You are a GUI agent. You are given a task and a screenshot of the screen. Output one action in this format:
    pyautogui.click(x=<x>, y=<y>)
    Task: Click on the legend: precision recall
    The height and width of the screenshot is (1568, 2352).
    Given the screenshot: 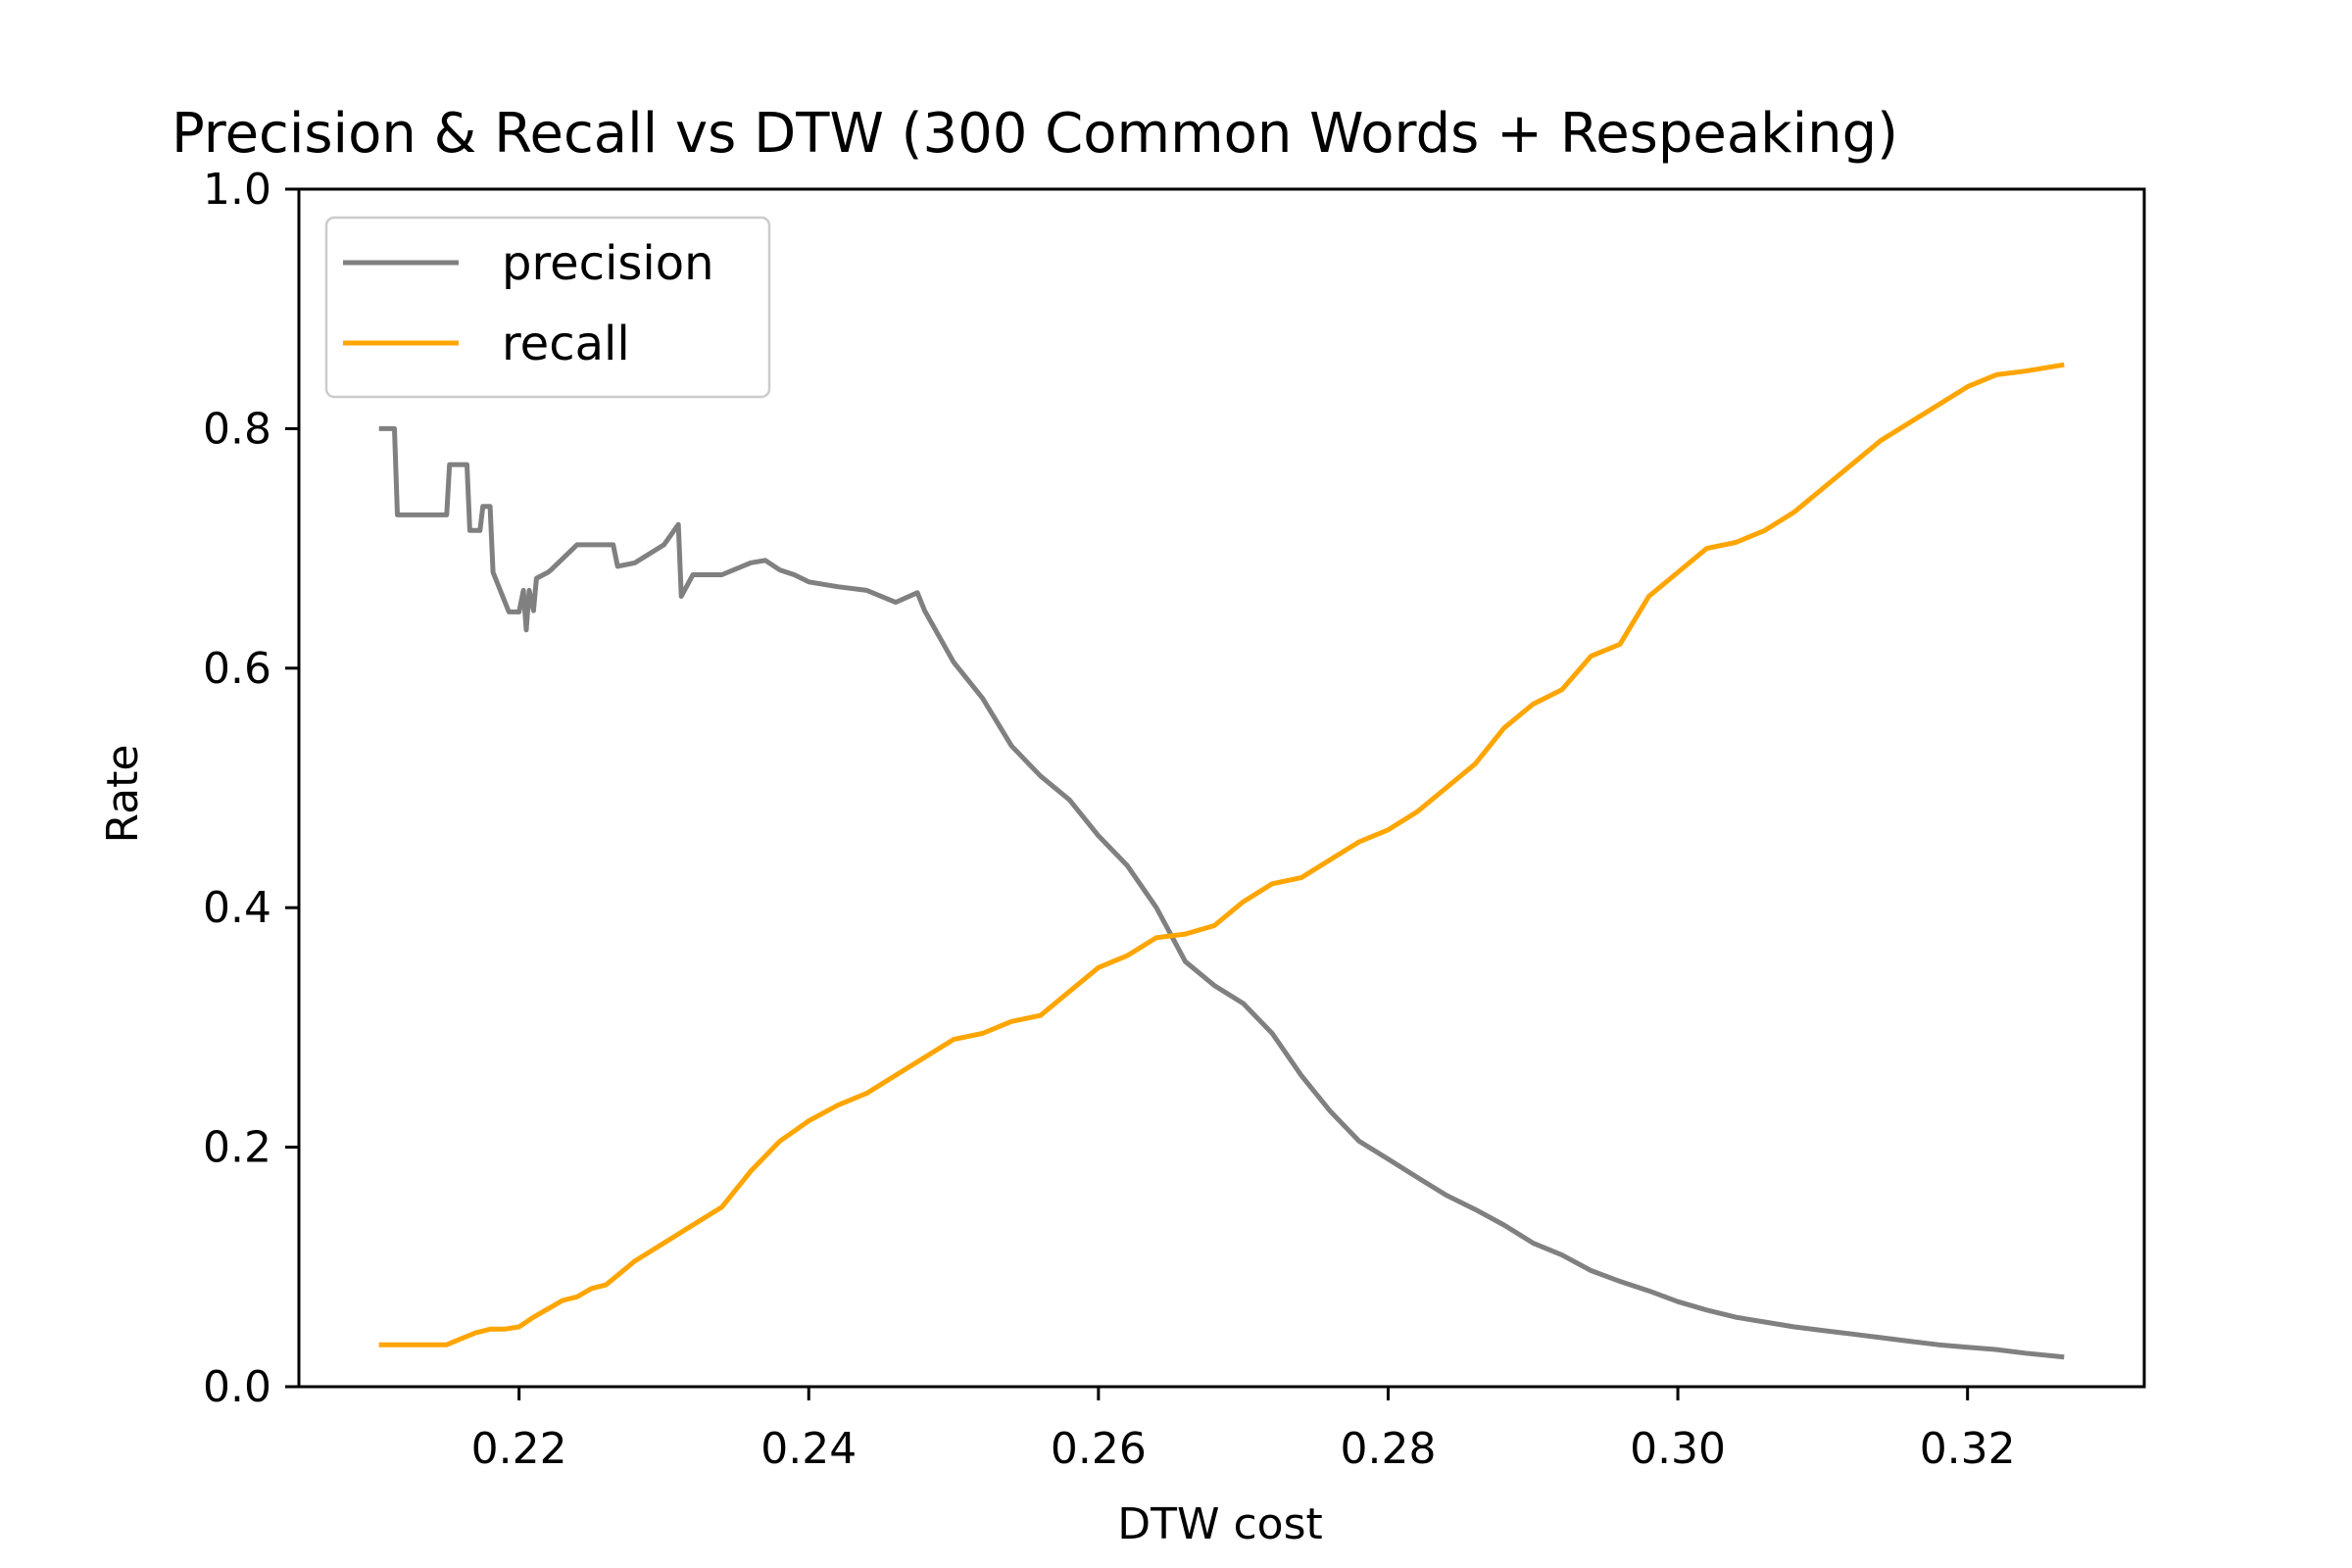 What is the action you would take?
    pyautogui.click(x=547, y=307)
    